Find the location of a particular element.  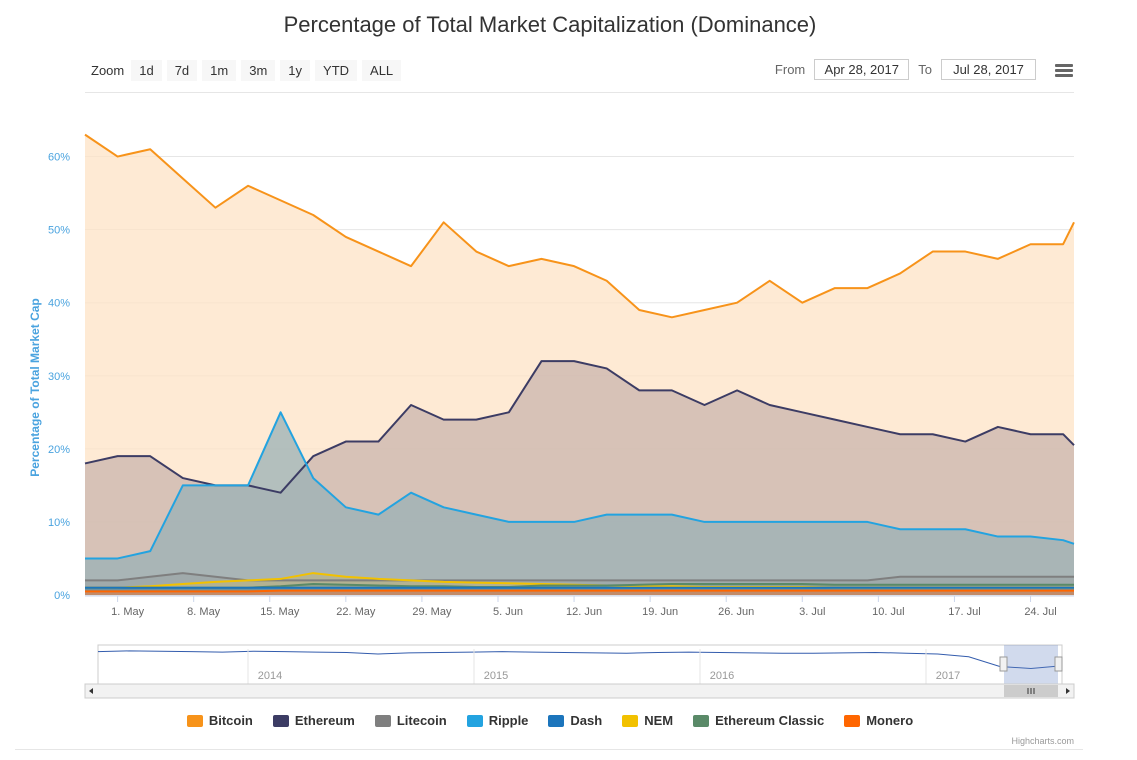

zoom-1d-button: 1d is located at coordinates (146, 70).